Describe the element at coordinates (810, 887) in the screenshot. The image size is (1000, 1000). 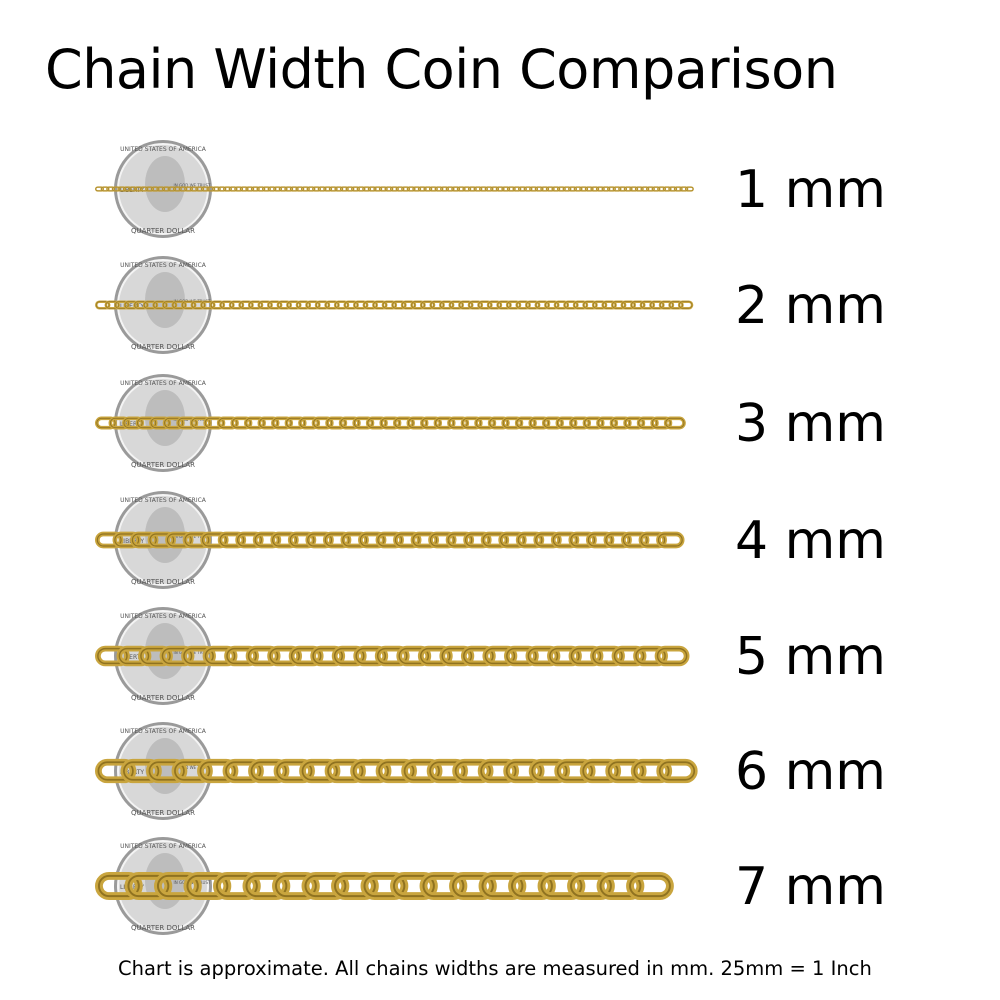
I see `width-label: 7 mm` at that location.